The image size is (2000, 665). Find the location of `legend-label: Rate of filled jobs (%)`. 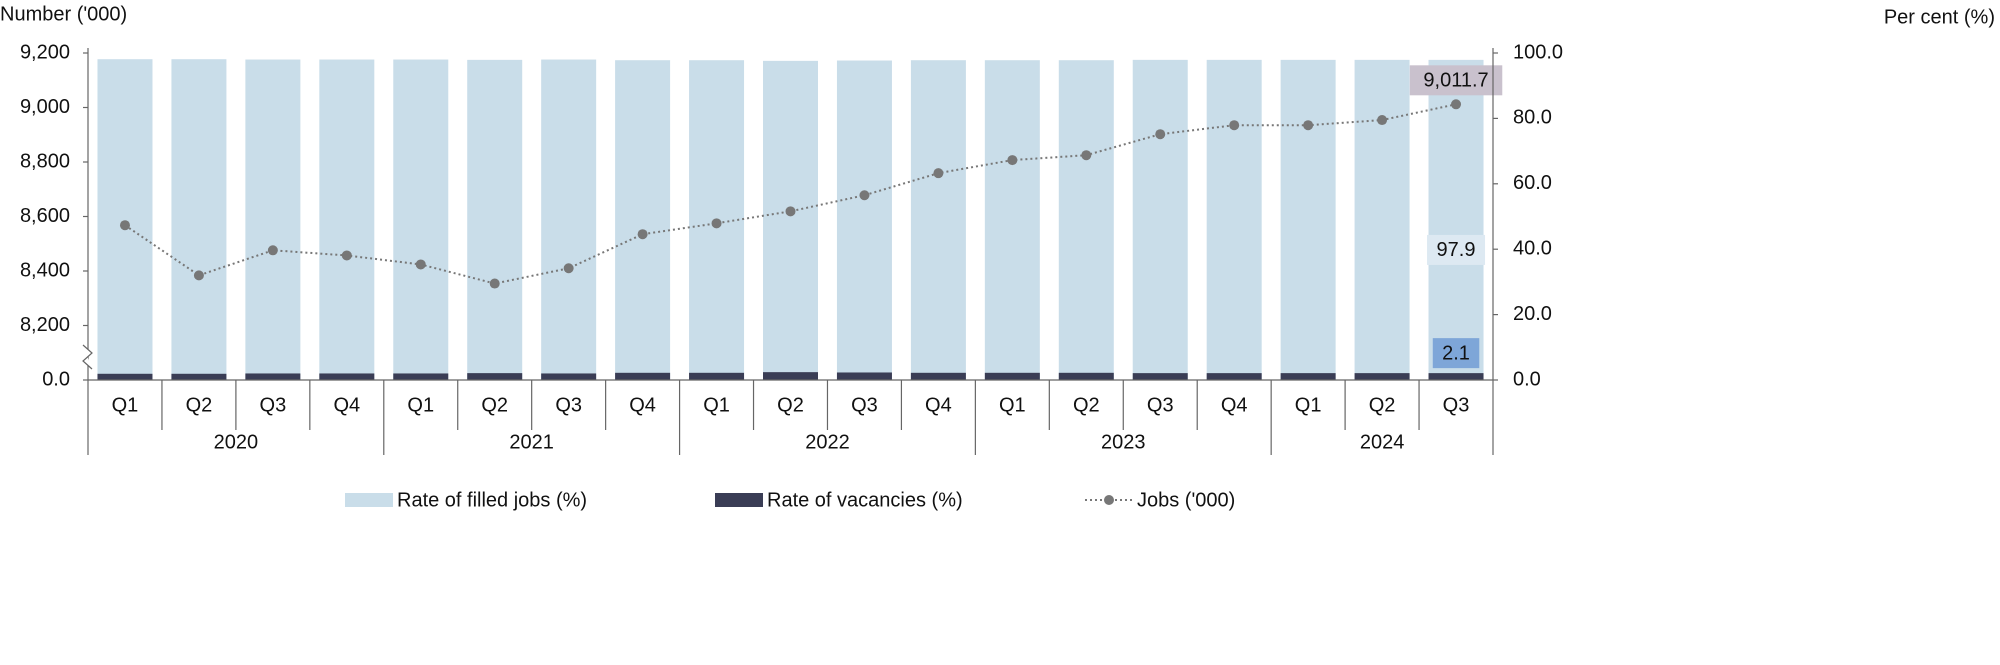

legend-label: Rate of filled jobs (%) is located at coordinates (492, 500).